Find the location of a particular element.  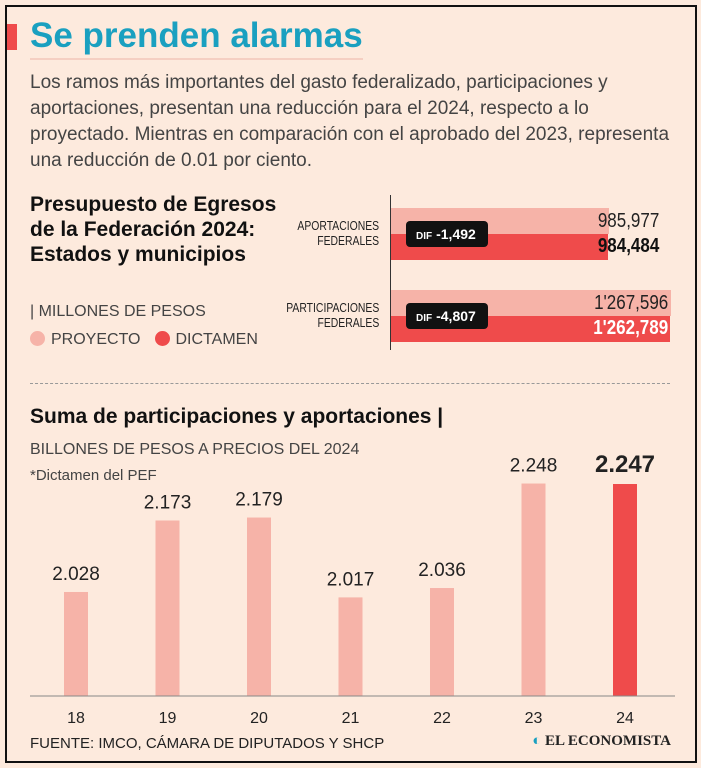

data-label: 2.017 is located at coordinates (351, 579).